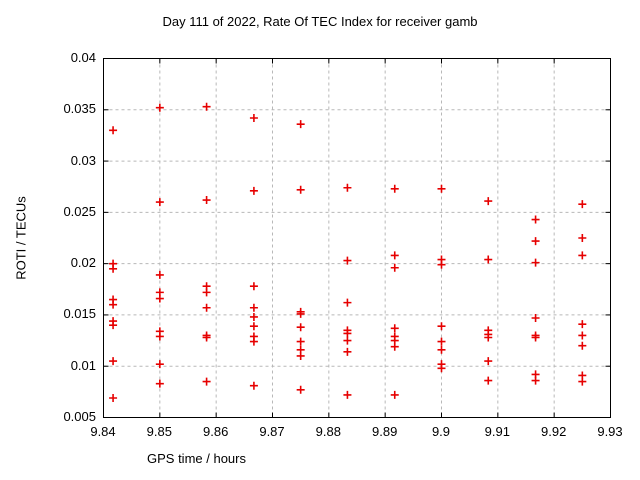 The width and height of the screenshot is (640, 480). I want to click on x-tick-label: 9.87, so click(272, 431).